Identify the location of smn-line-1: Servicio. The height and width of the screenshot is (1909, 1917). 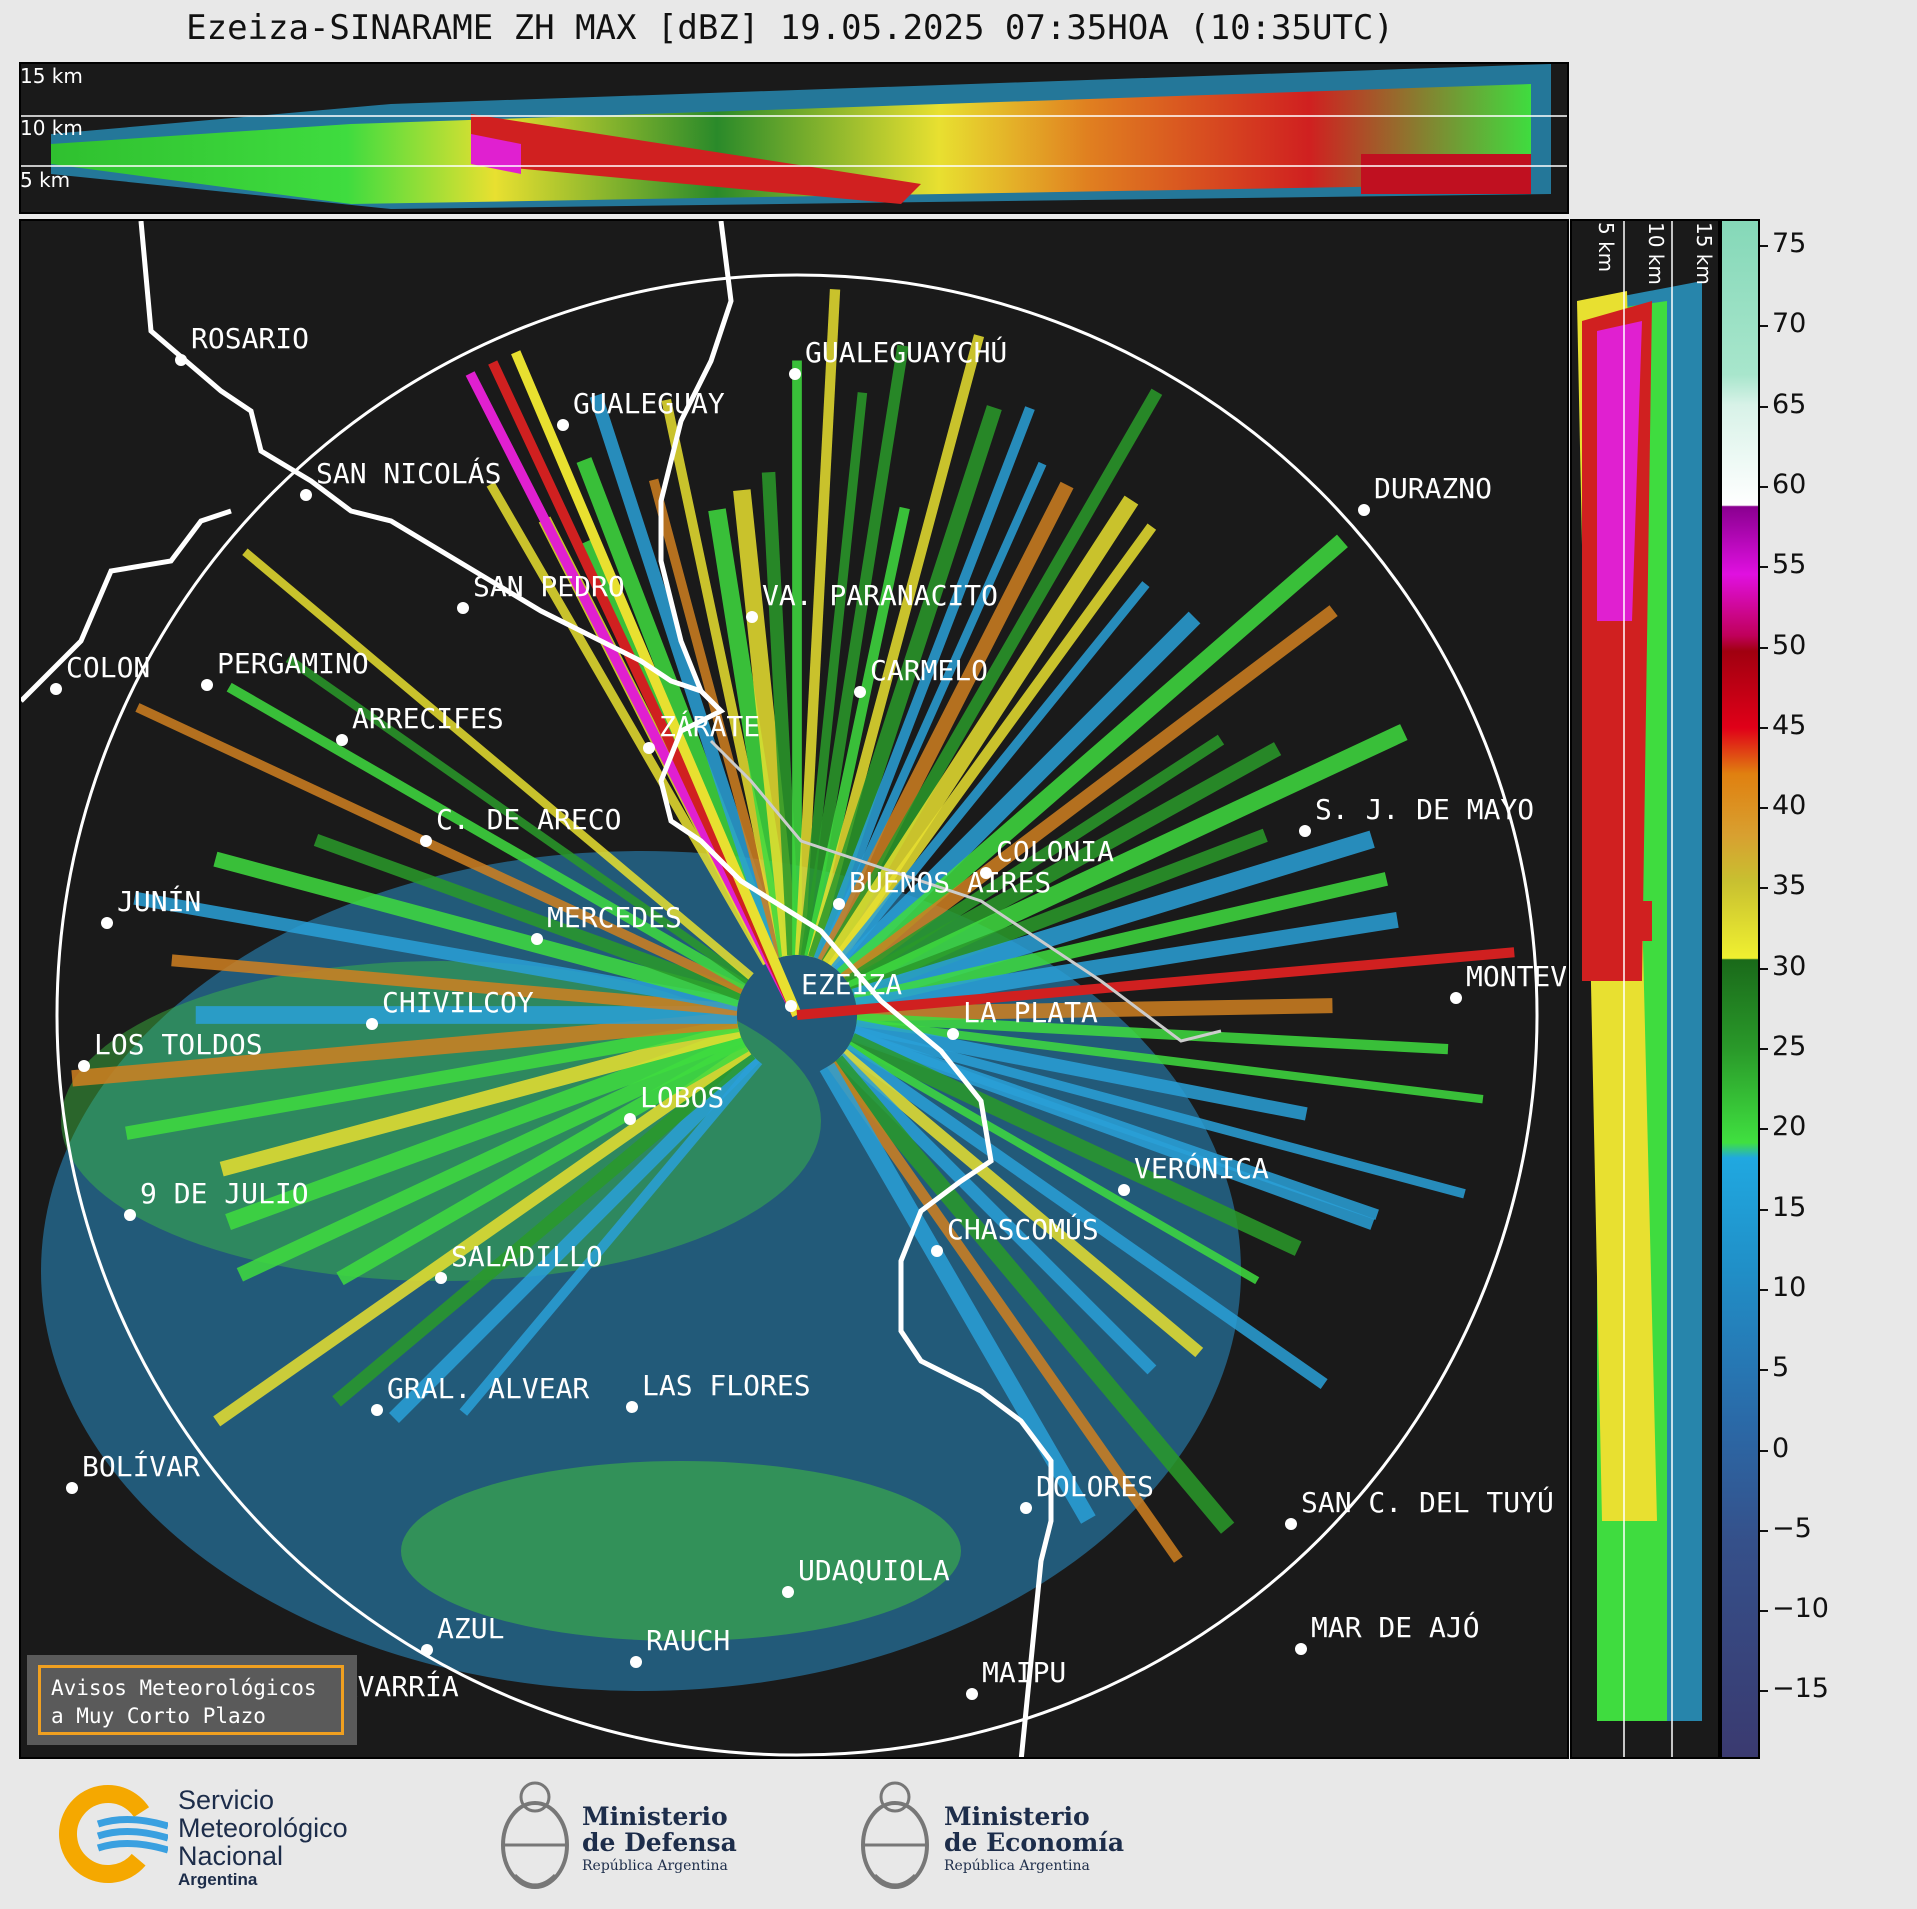
(226, 1800).